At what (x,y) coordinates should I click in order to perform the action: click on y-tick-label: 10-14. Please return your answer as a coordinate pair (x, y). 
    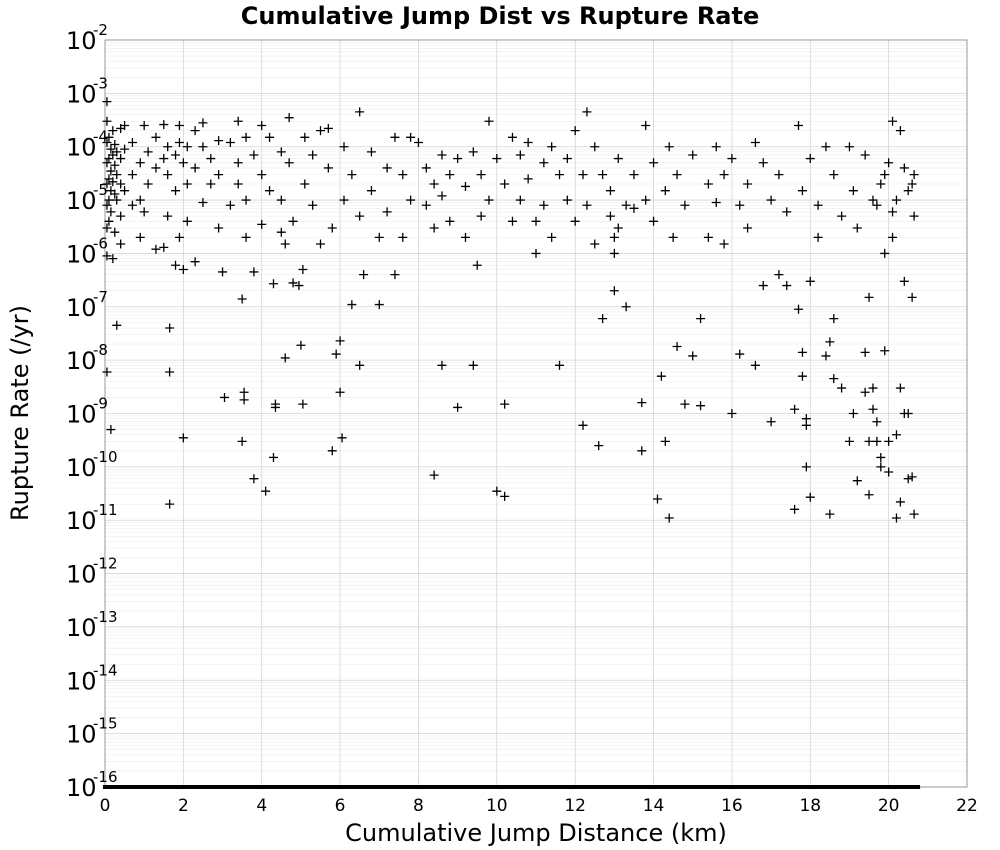
    Looking at the image, I should click on (92, 678).